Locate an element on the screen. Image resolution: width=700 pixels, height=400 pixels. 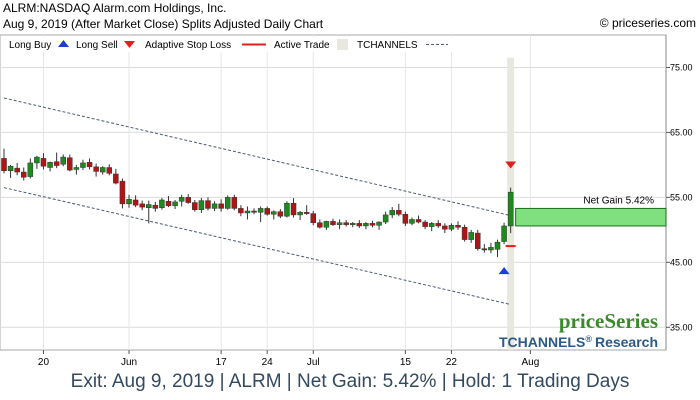
trade-marks is located at coordinates (507, 218).